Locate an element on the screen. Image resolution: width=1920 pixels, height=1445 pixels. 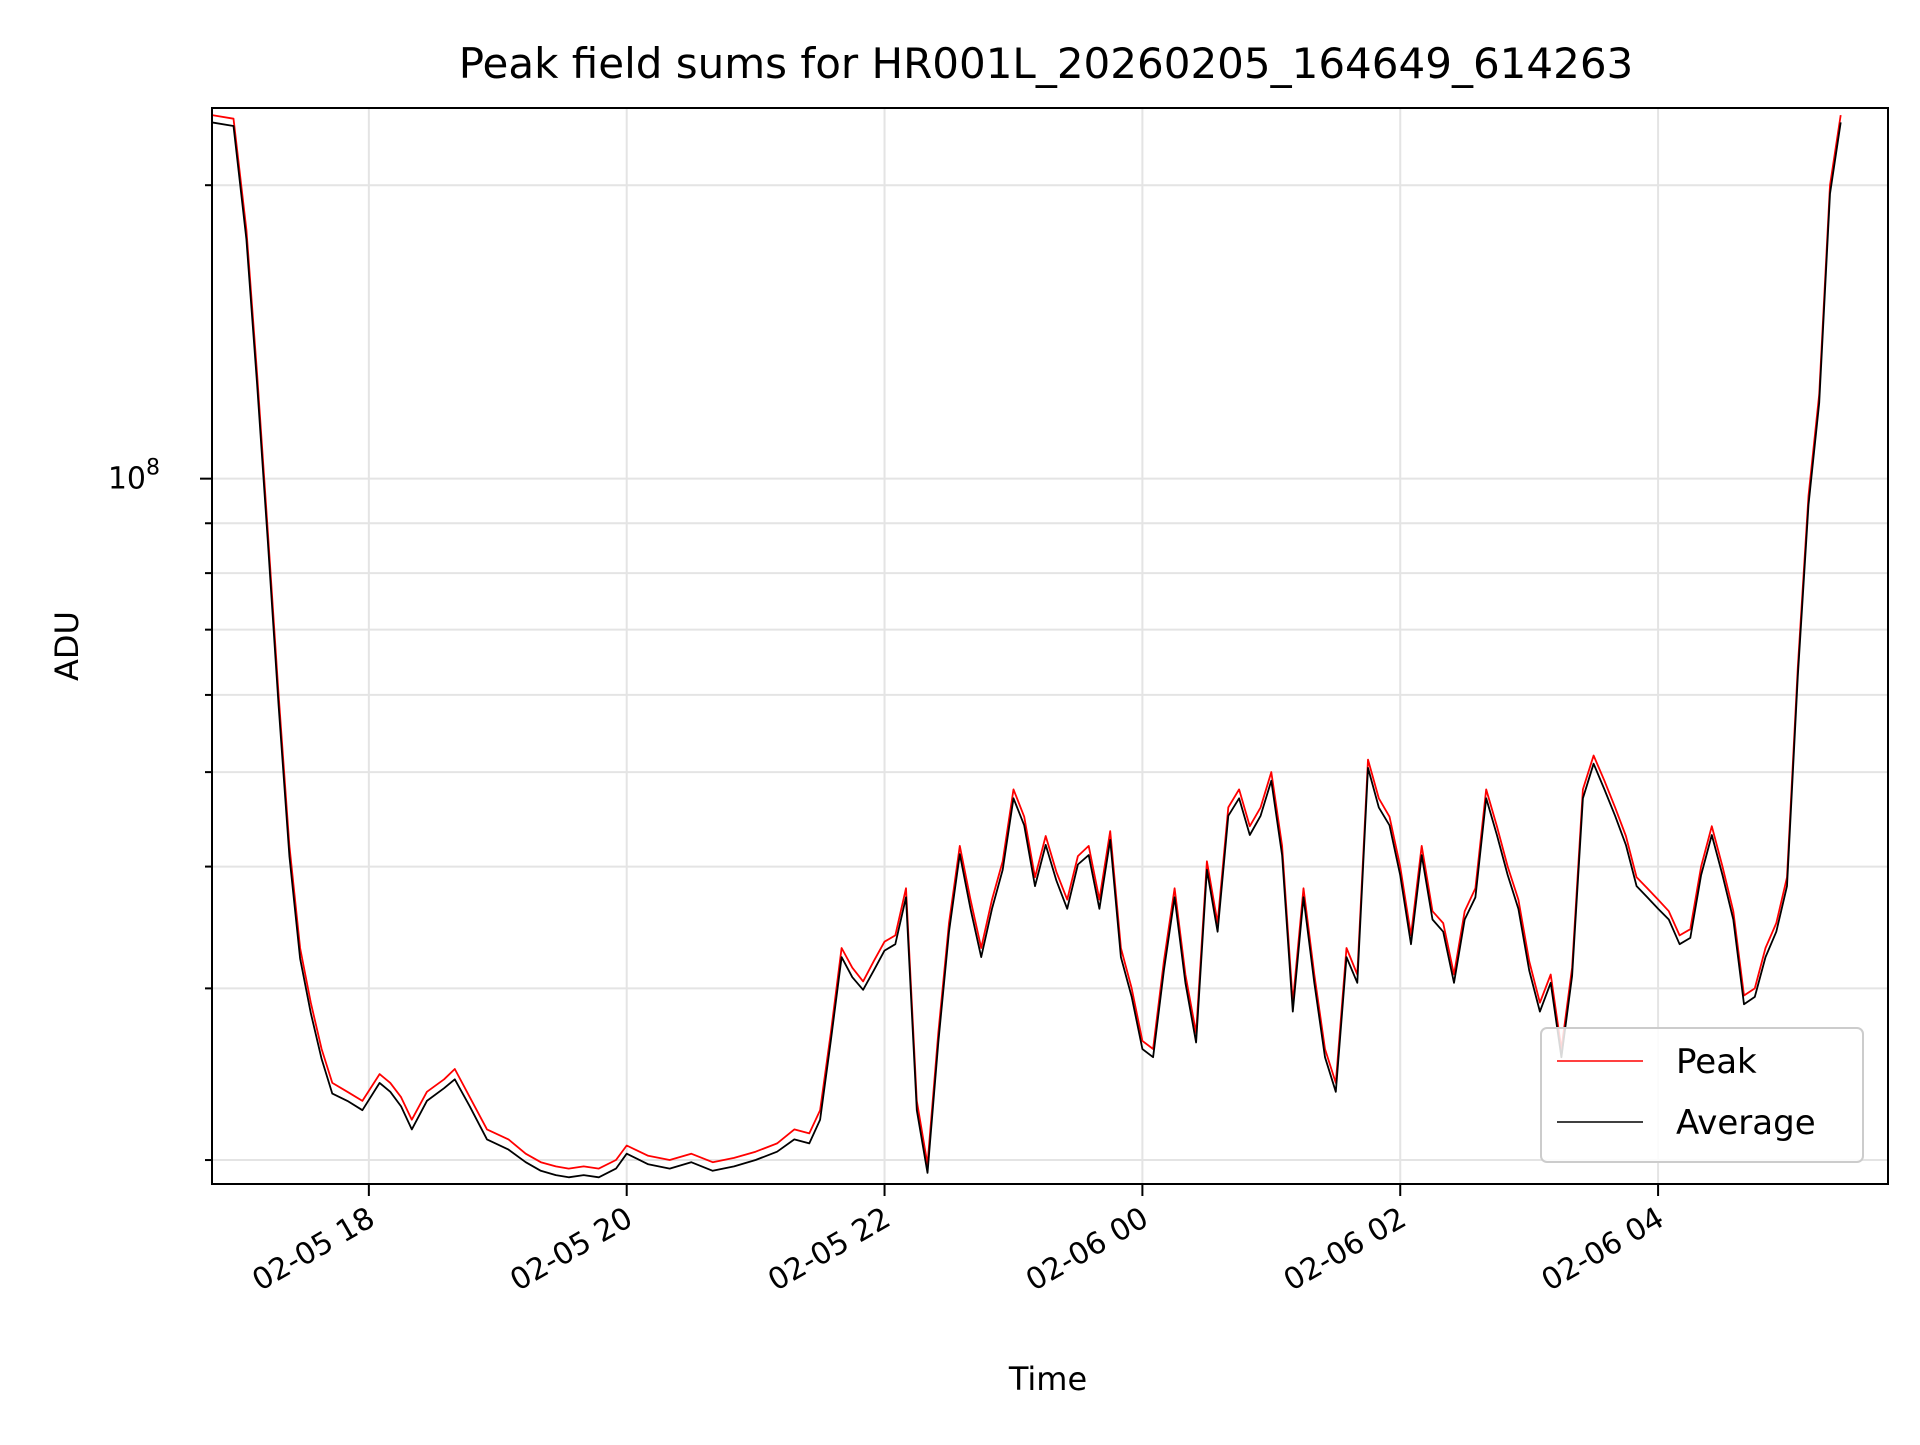
y-tick-exponent: 8 is located at coordinates (153, 468).